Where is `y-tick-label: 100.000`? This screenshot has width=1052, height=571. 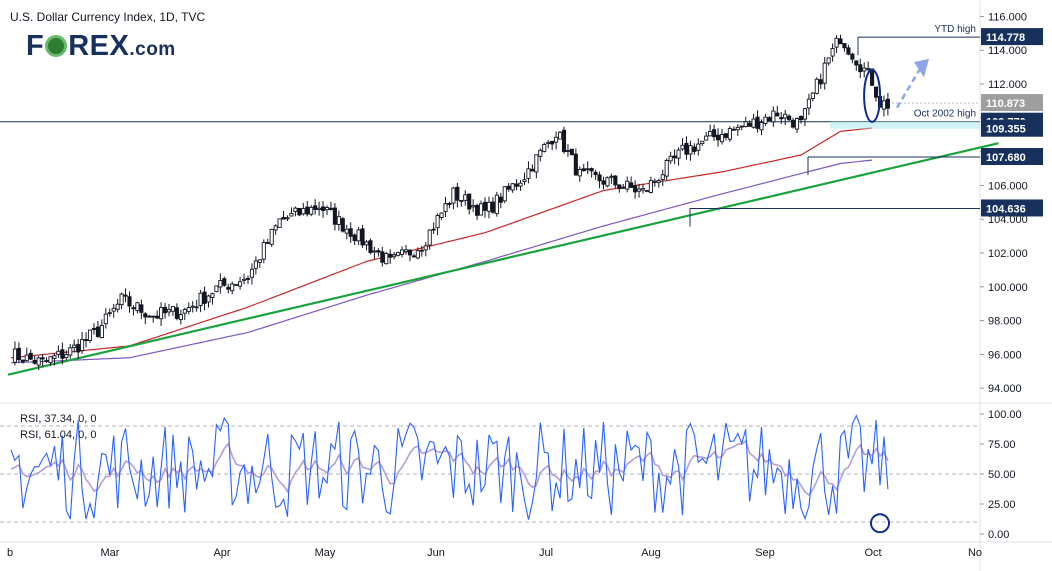
y-tick-label: 100.000 is located at coordinates (1008, 288).